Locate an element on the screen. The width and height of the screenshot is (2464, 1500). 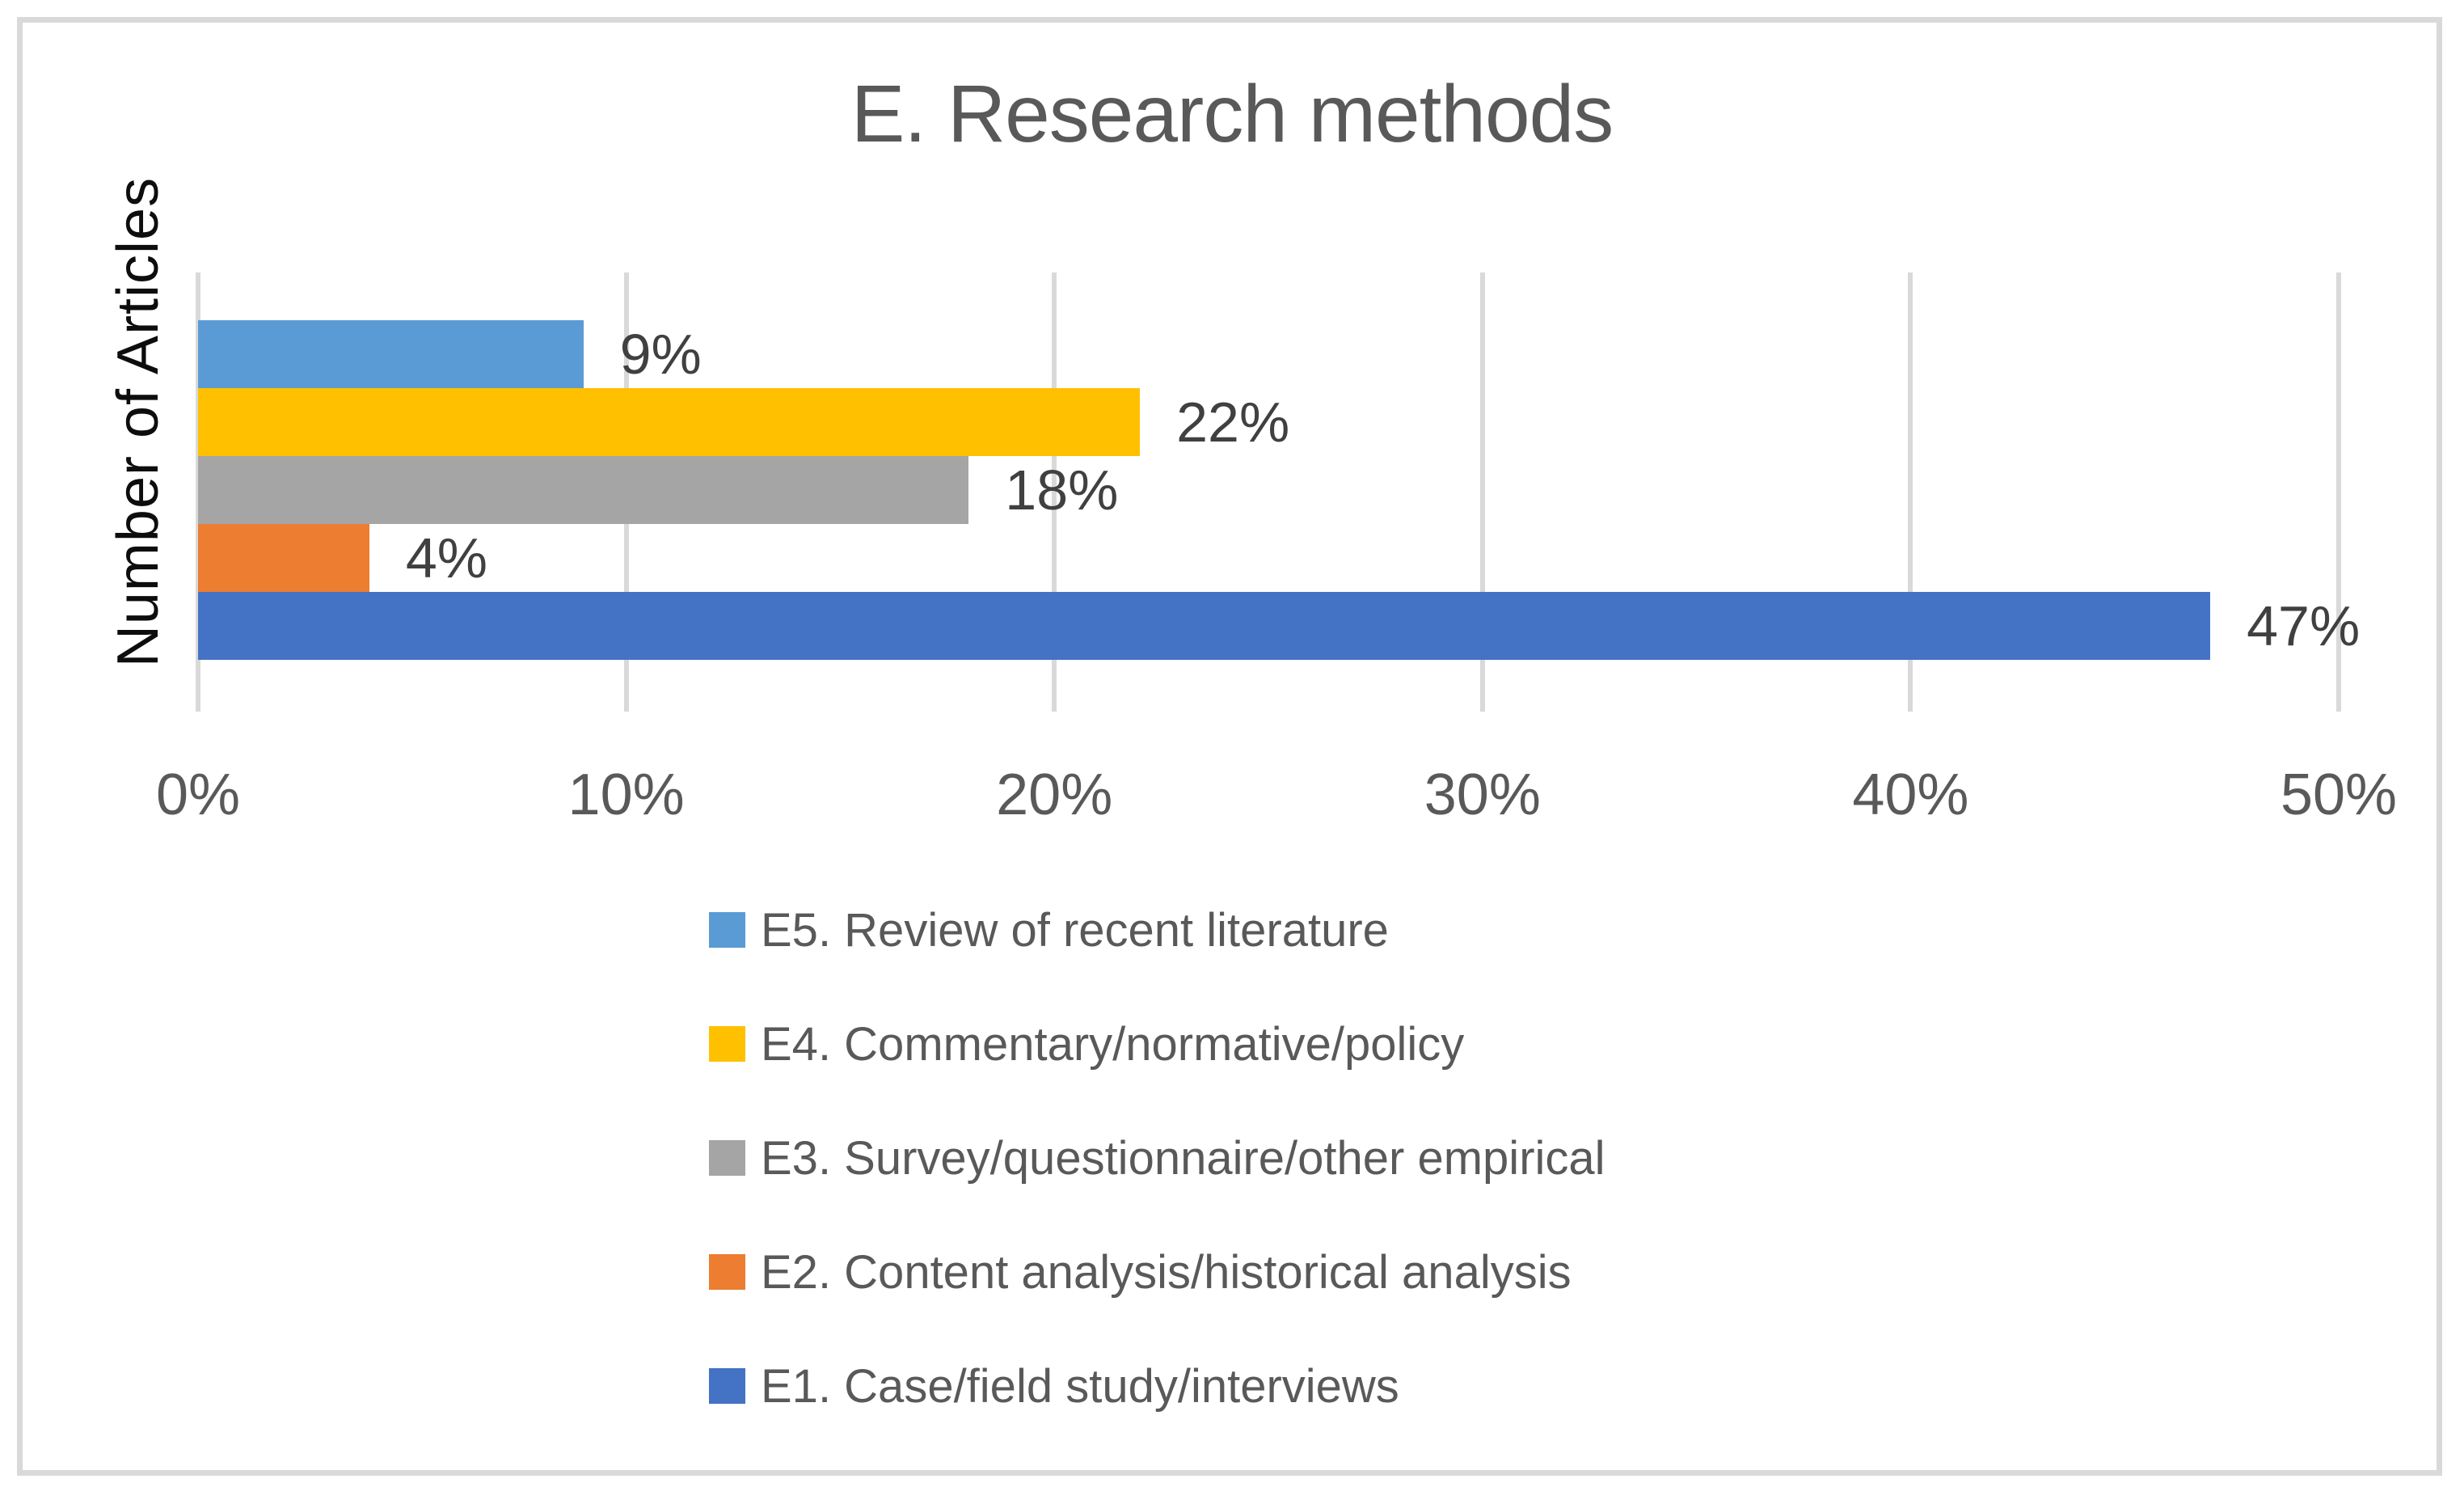
gridline-40% is located at coordinates (1911, 492).